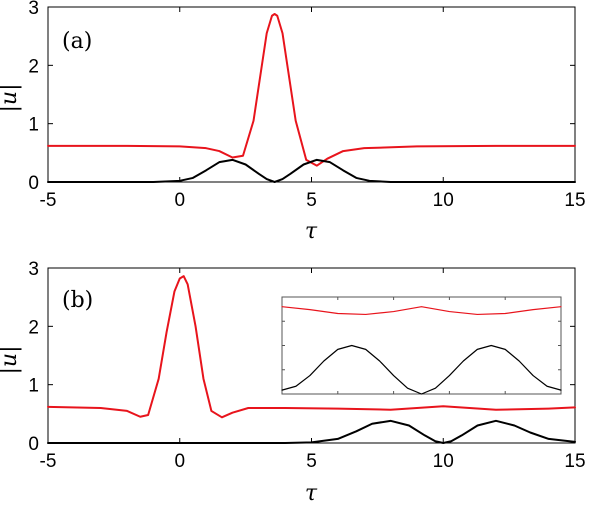 The image size is (589, 510). I want to click on panel-a-ytick-label-0: 0, so click(33, 183).